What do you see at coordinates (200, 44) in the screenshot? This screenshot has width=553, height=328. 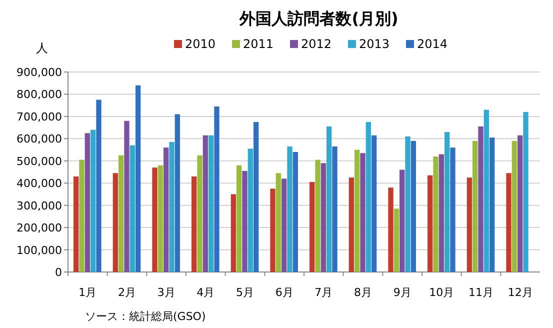 I see `legend-label: 2010` at bounding box center [200, 44].